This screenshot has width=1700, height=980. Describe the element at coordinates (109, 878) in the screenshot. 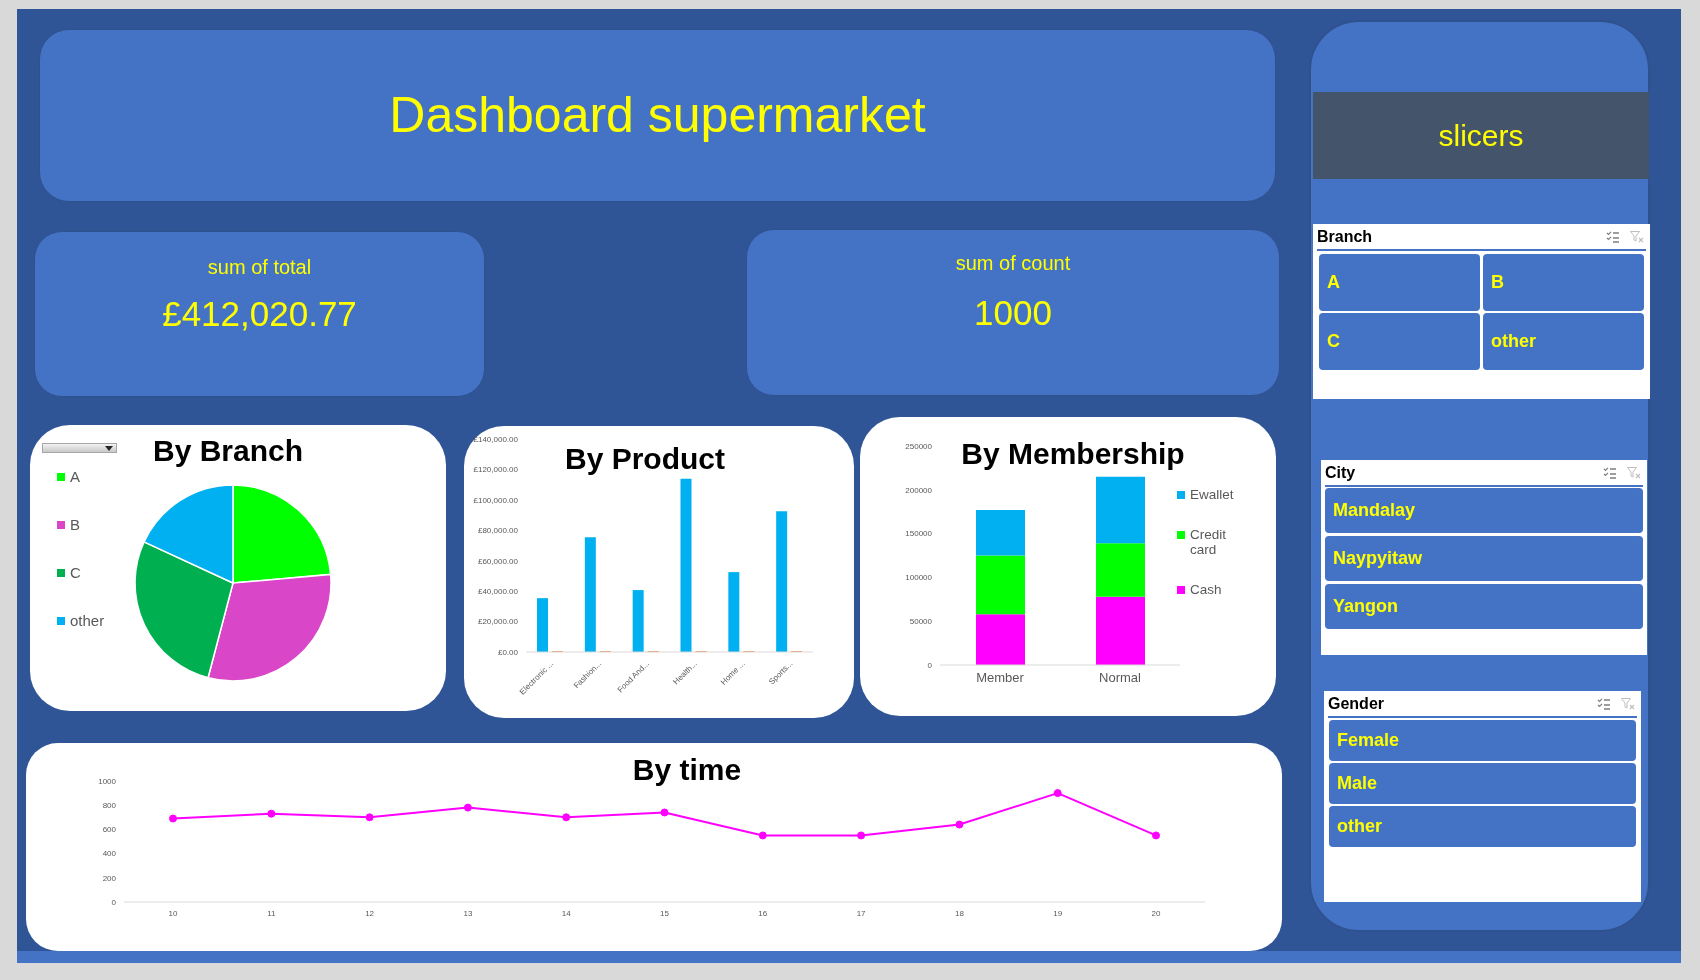

I see `y-tick-label: 200` at that location.